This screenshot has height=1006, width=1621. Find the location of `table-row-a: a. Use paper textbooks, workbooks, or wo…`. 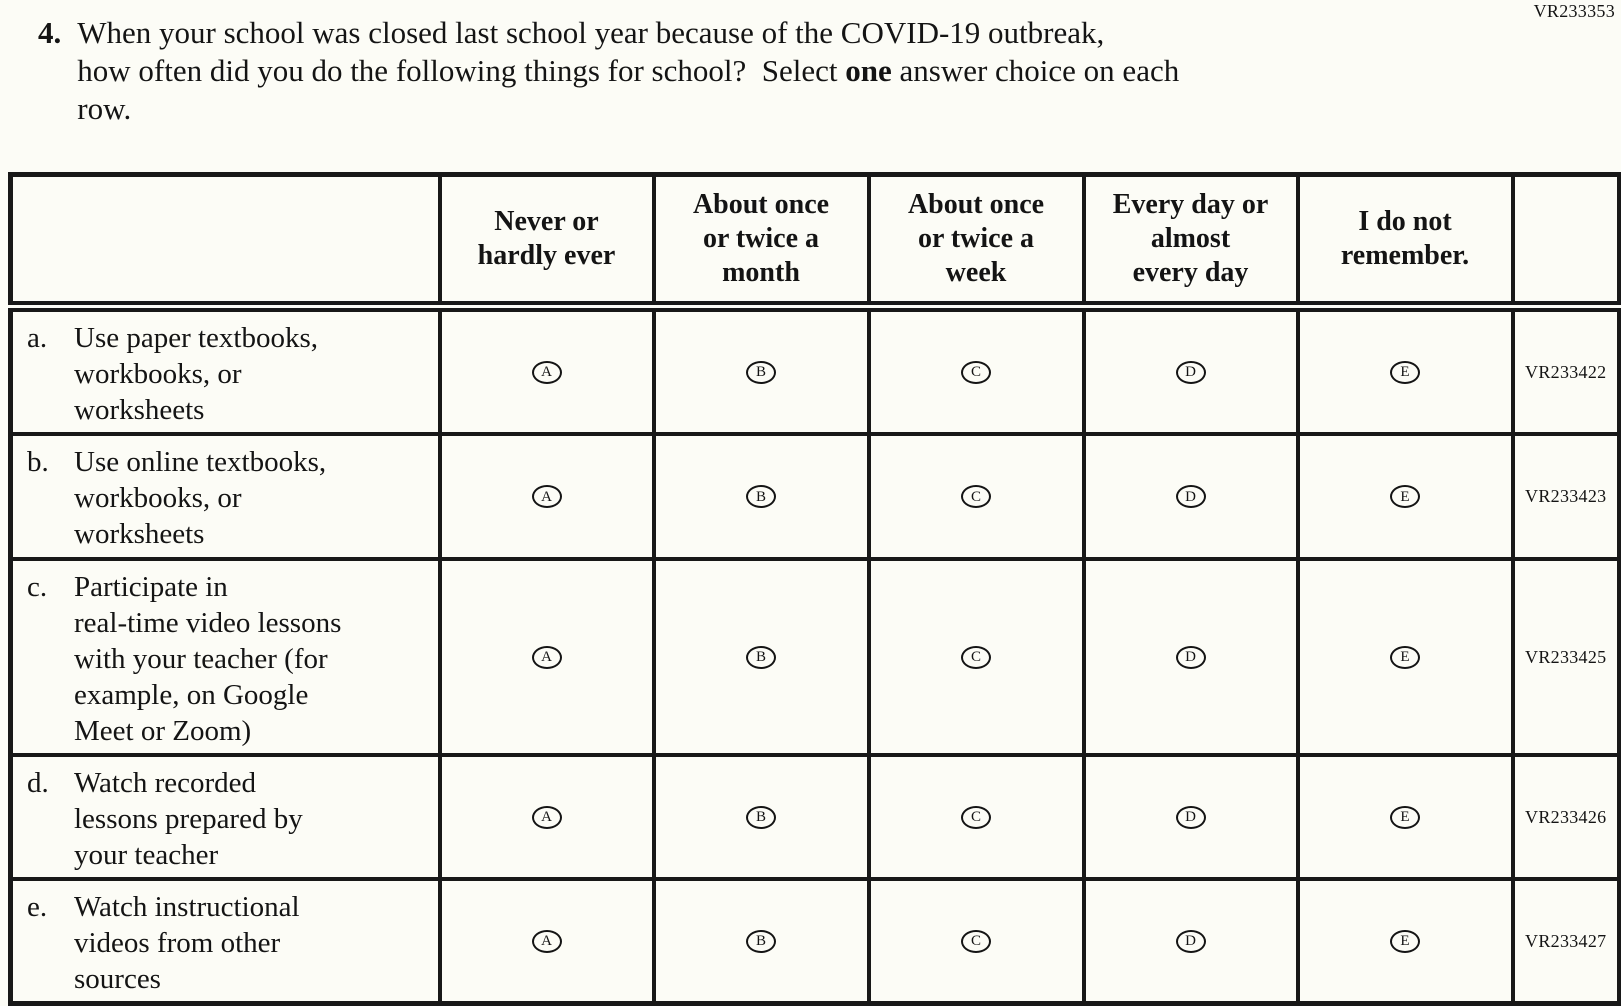

table-row-a: a. Use paper textbooks, workbooks, or wo… is located at coordinates (814, 370).